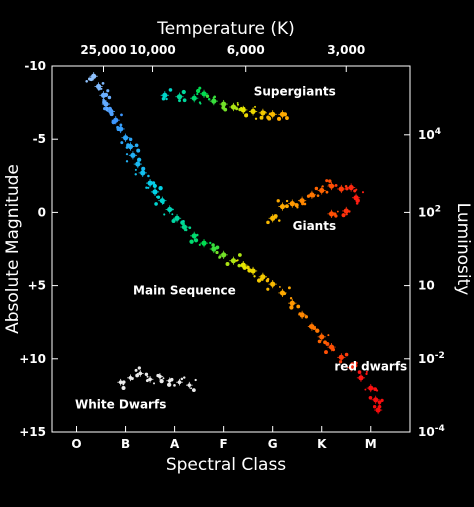 This screenshot has width=474, height=507. Describe the element at coordinates (39, 139) in the screenshot. I see `left-tick-label: -5` at that location.